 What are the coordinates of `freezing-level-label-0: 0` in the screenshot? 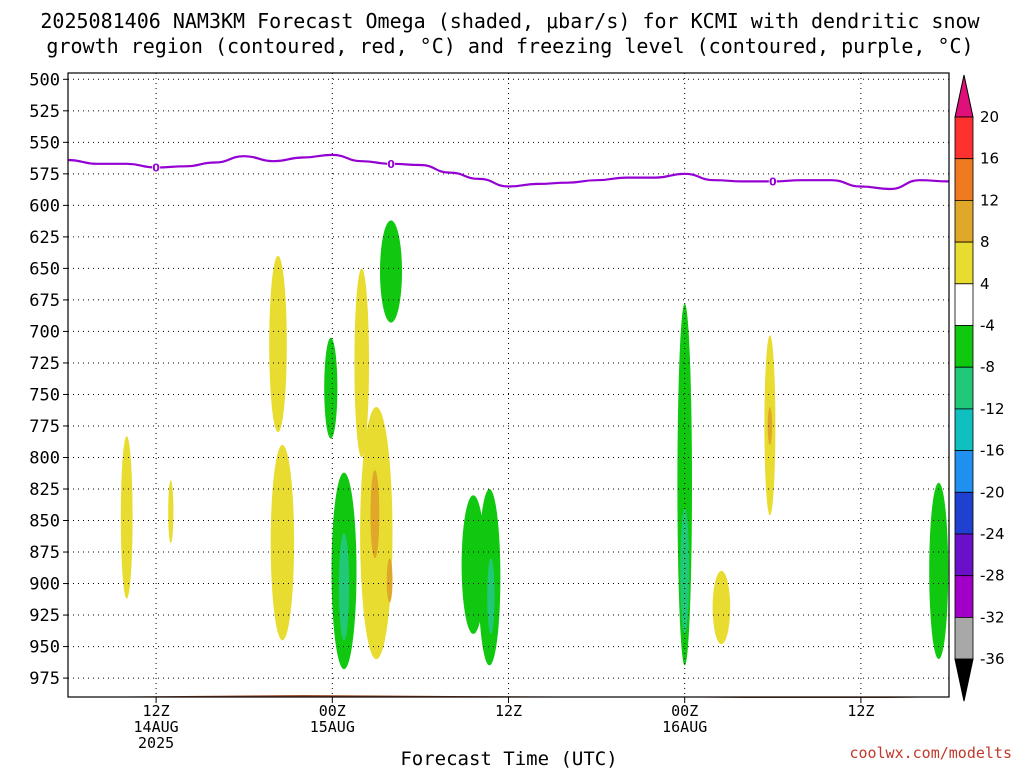 It's located at (156, 168).